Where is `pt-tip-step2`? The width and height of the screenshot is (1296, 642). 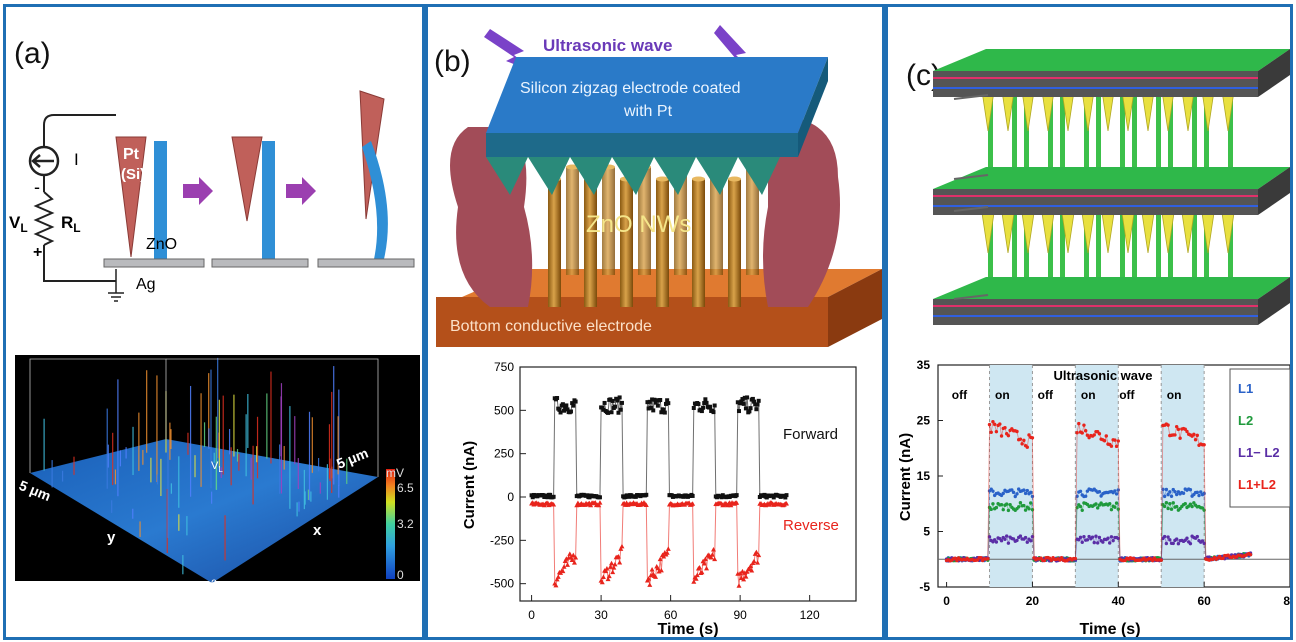
pt-tip-step2 is located at coordinates (247, 179).